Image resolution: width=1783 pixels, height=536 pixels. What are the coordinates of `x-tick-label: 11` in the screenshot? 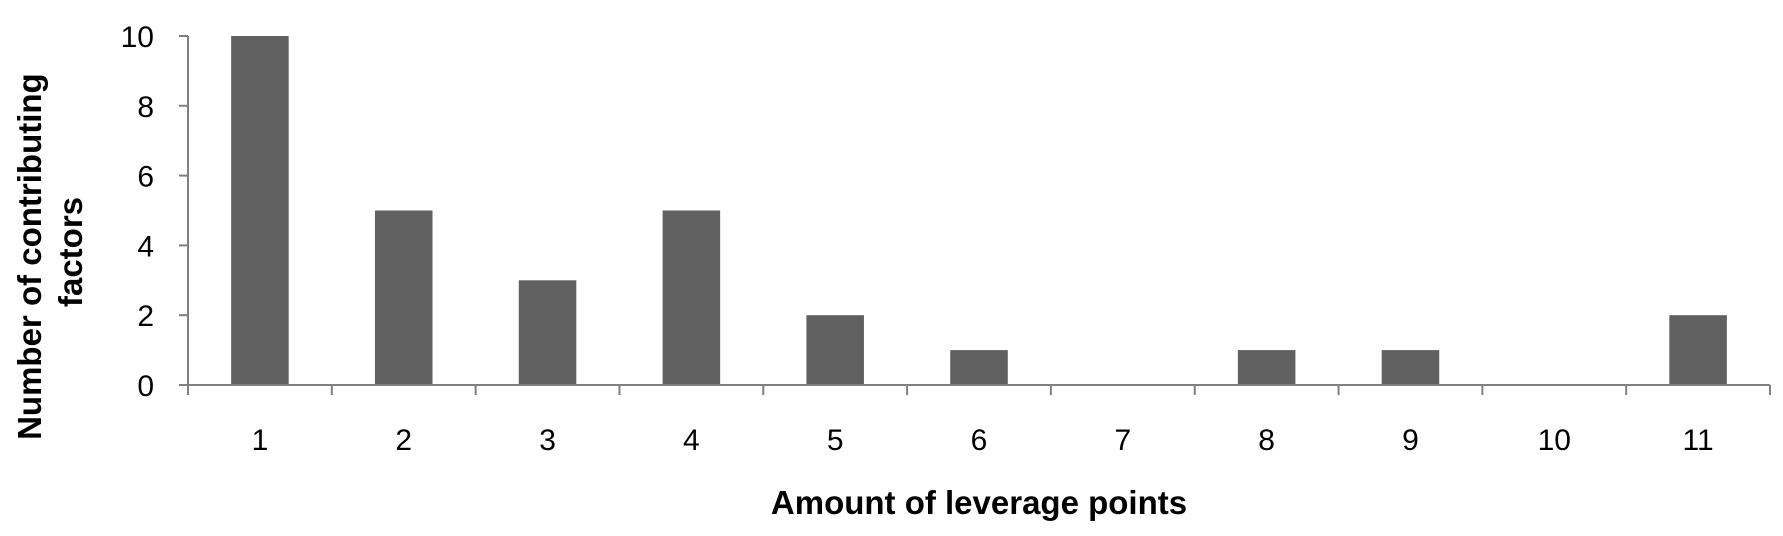 It's located at (1698, 440).